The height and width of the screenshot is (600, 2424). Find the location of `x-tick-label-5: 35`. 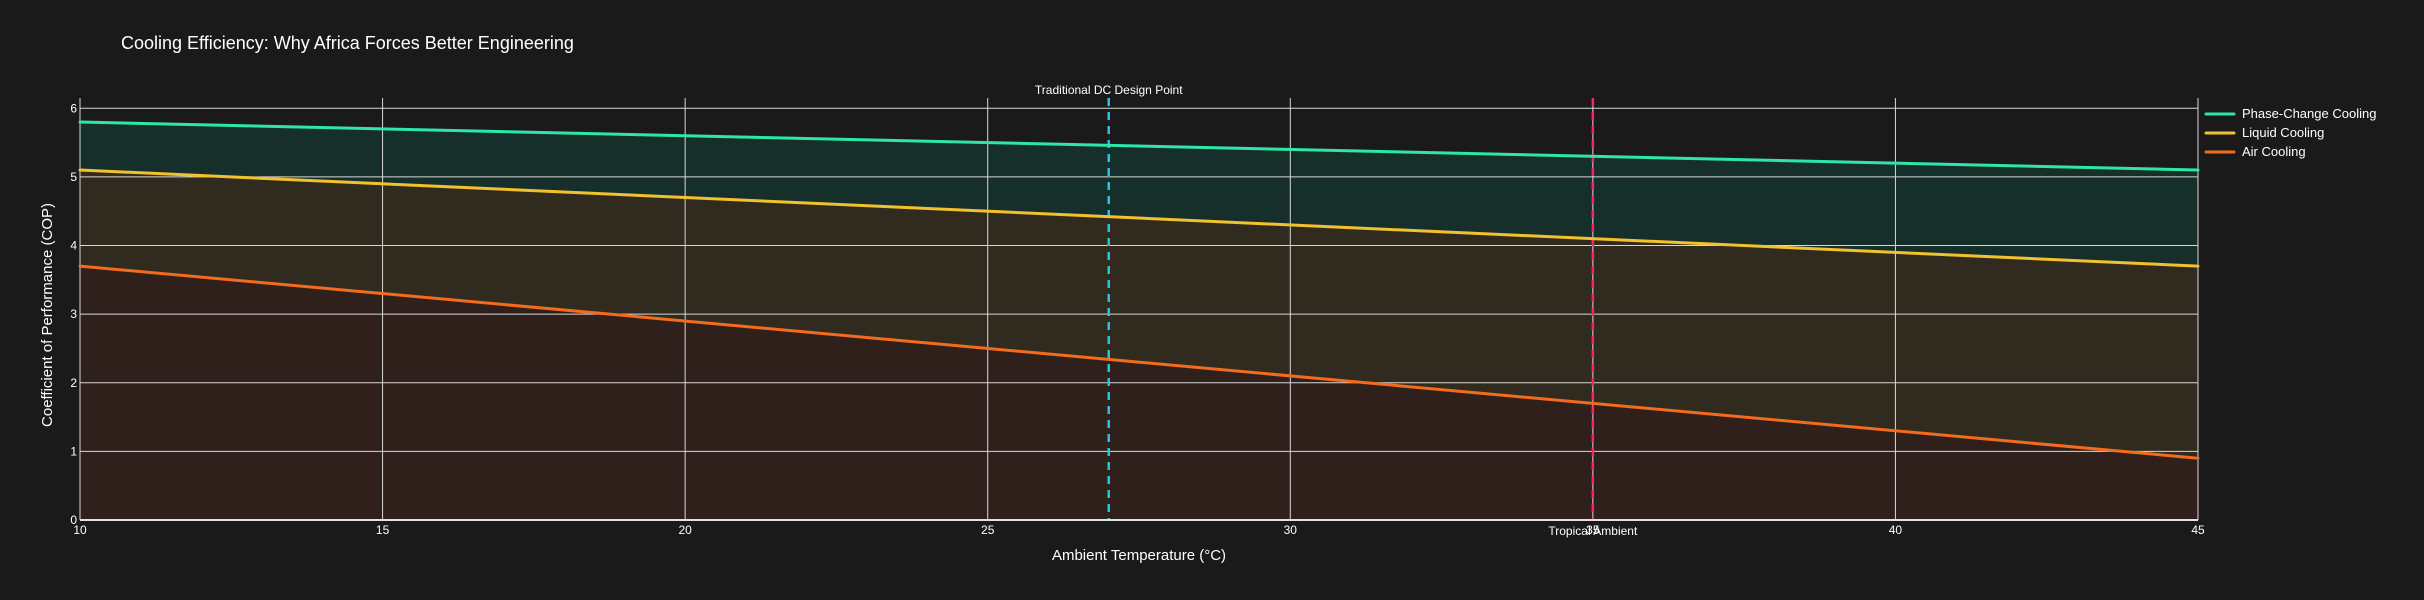

x-tick-label-5: 35 is located at coordinates (1593, 530).